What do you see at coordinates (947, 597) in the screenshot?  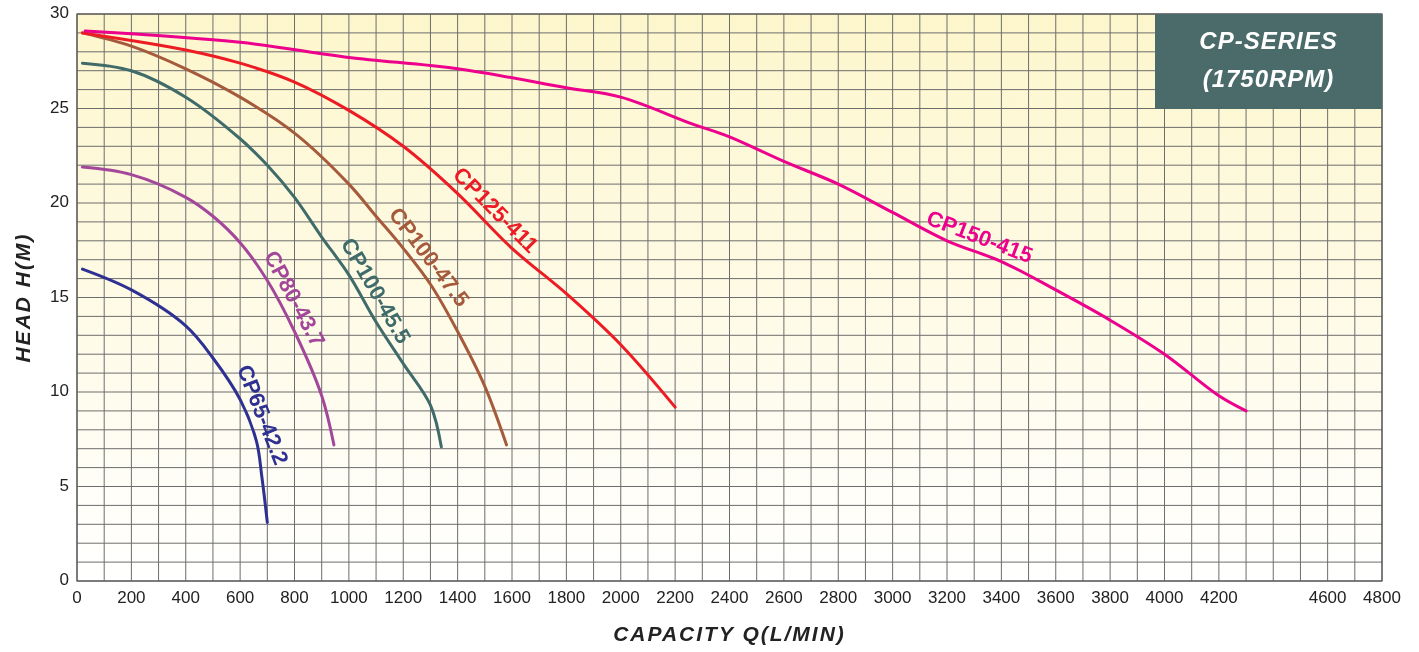 I see `x-tick-label: 3200` at bounding box center [947, 597].